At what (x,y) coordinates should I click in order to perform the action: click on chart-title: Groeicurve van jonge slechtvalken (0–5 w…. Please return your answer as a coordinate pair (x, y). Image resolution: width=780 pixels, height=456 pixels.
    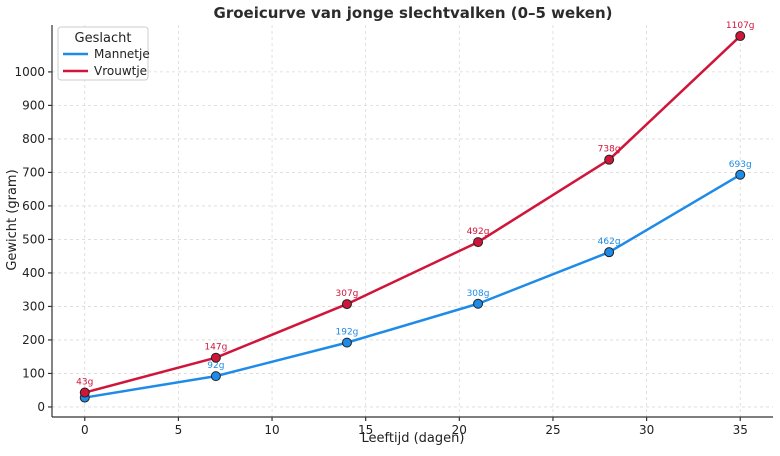
    Looking at the image, I should click on (413, 13).